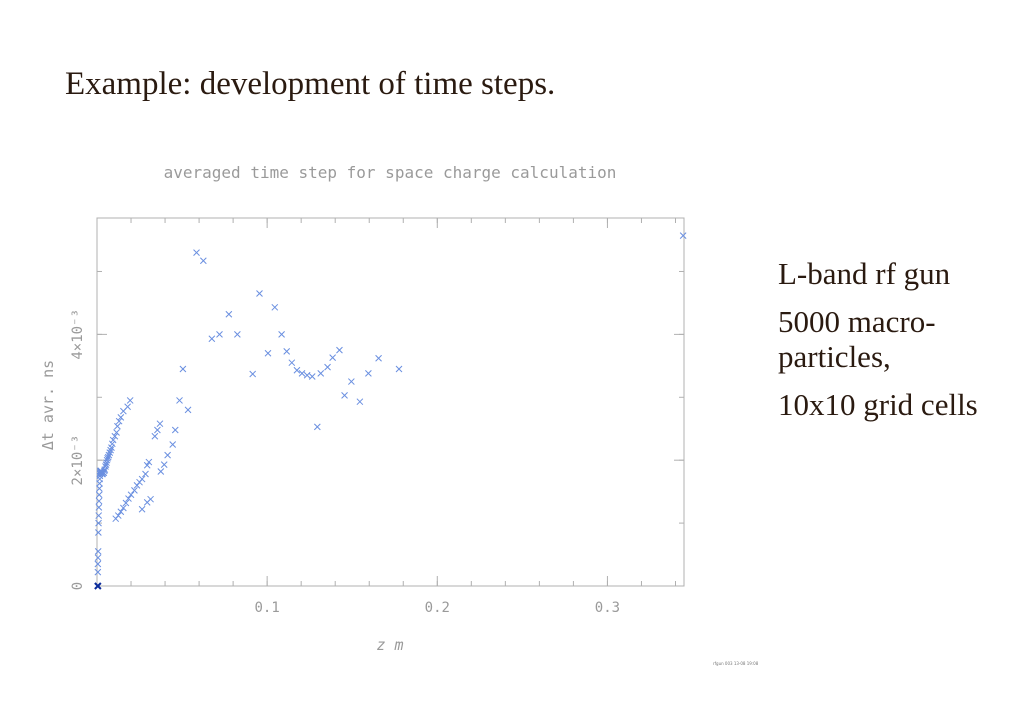 The width and height of the screenshot is (1024, 709). Describe the element at coordinates (878, 404) in the screenshot. I see `note-grid-cells: 10x10 grid cells` at that location.